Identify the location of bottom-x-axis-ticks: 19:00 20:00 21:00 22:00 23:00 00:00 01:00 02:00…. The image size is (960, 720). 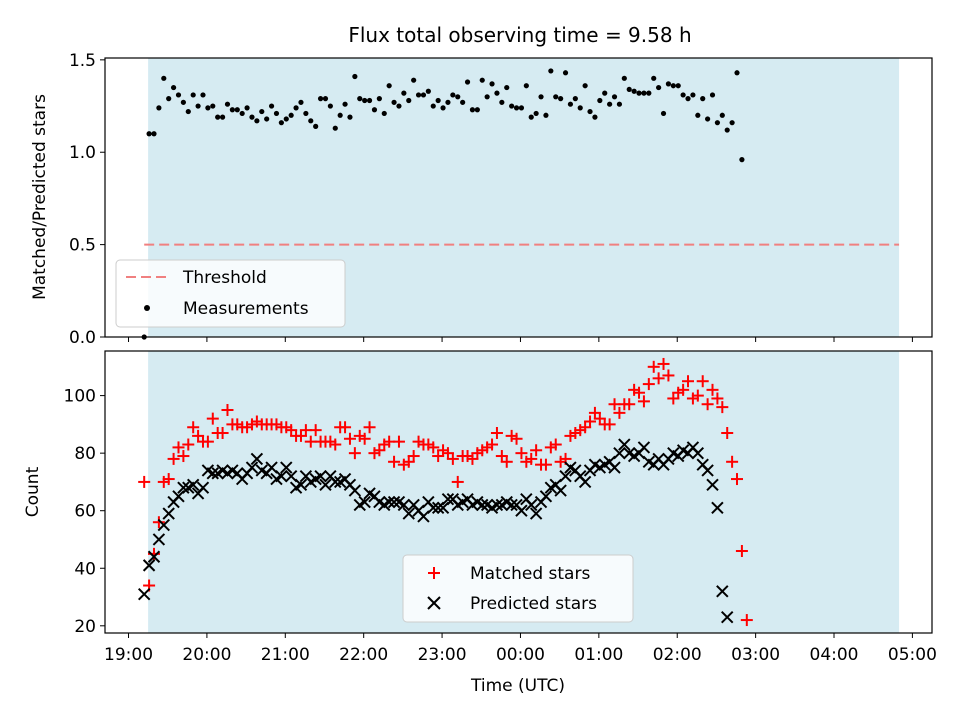
(520, 649).